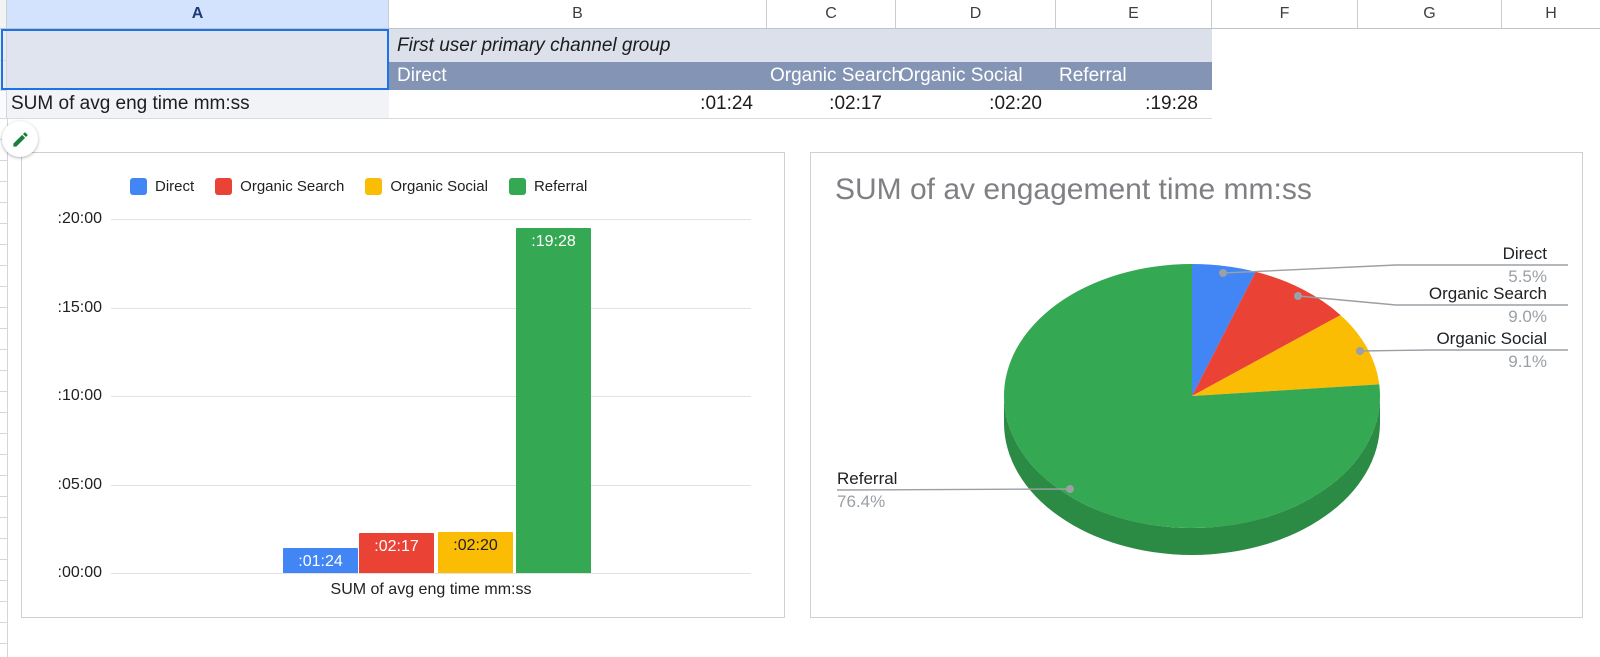 This screenshot has width=1600, height=657. Describe the element at coordinates (578, 104) in the screenshot. I see `value-cell-B3: :01:24` at that location.